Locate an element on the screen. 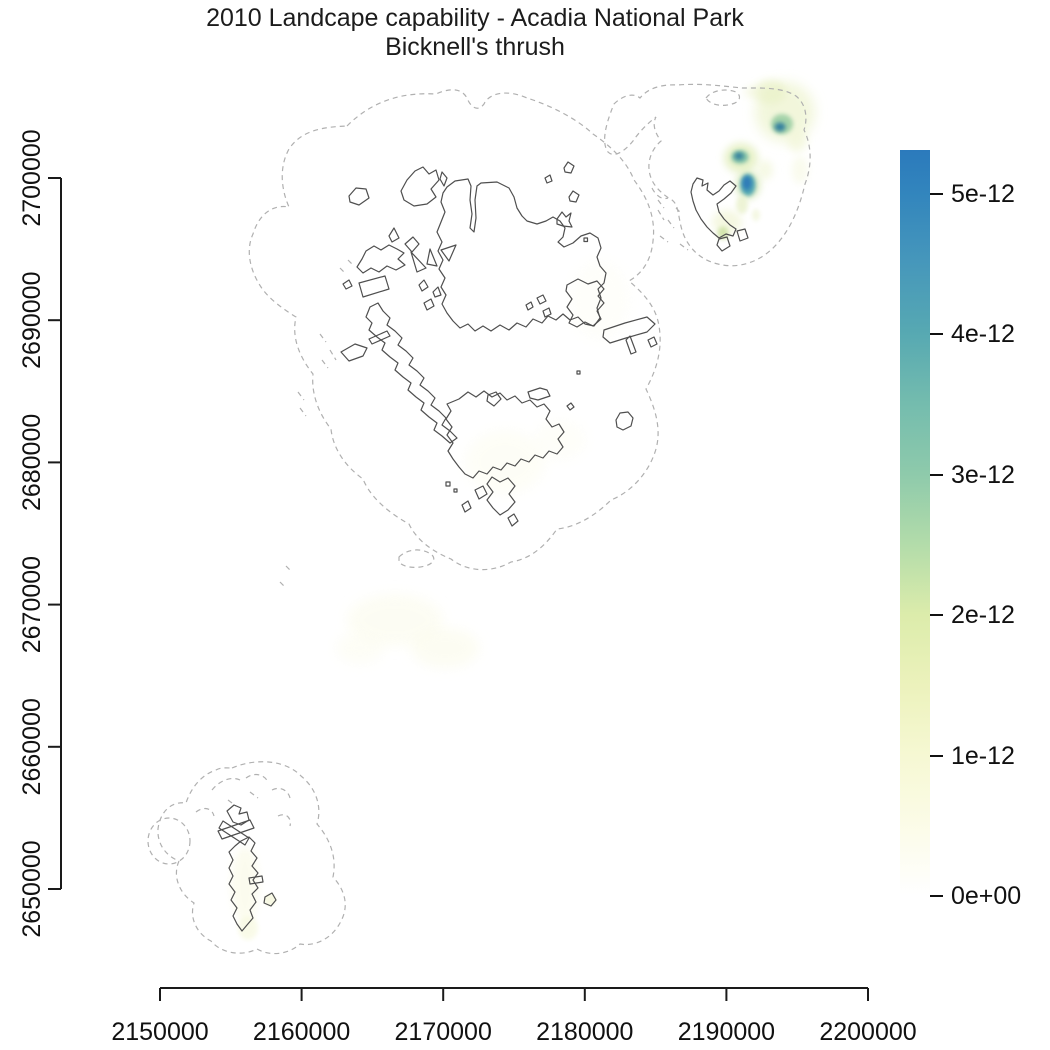  y-axis is located at coordinates (55, 533).